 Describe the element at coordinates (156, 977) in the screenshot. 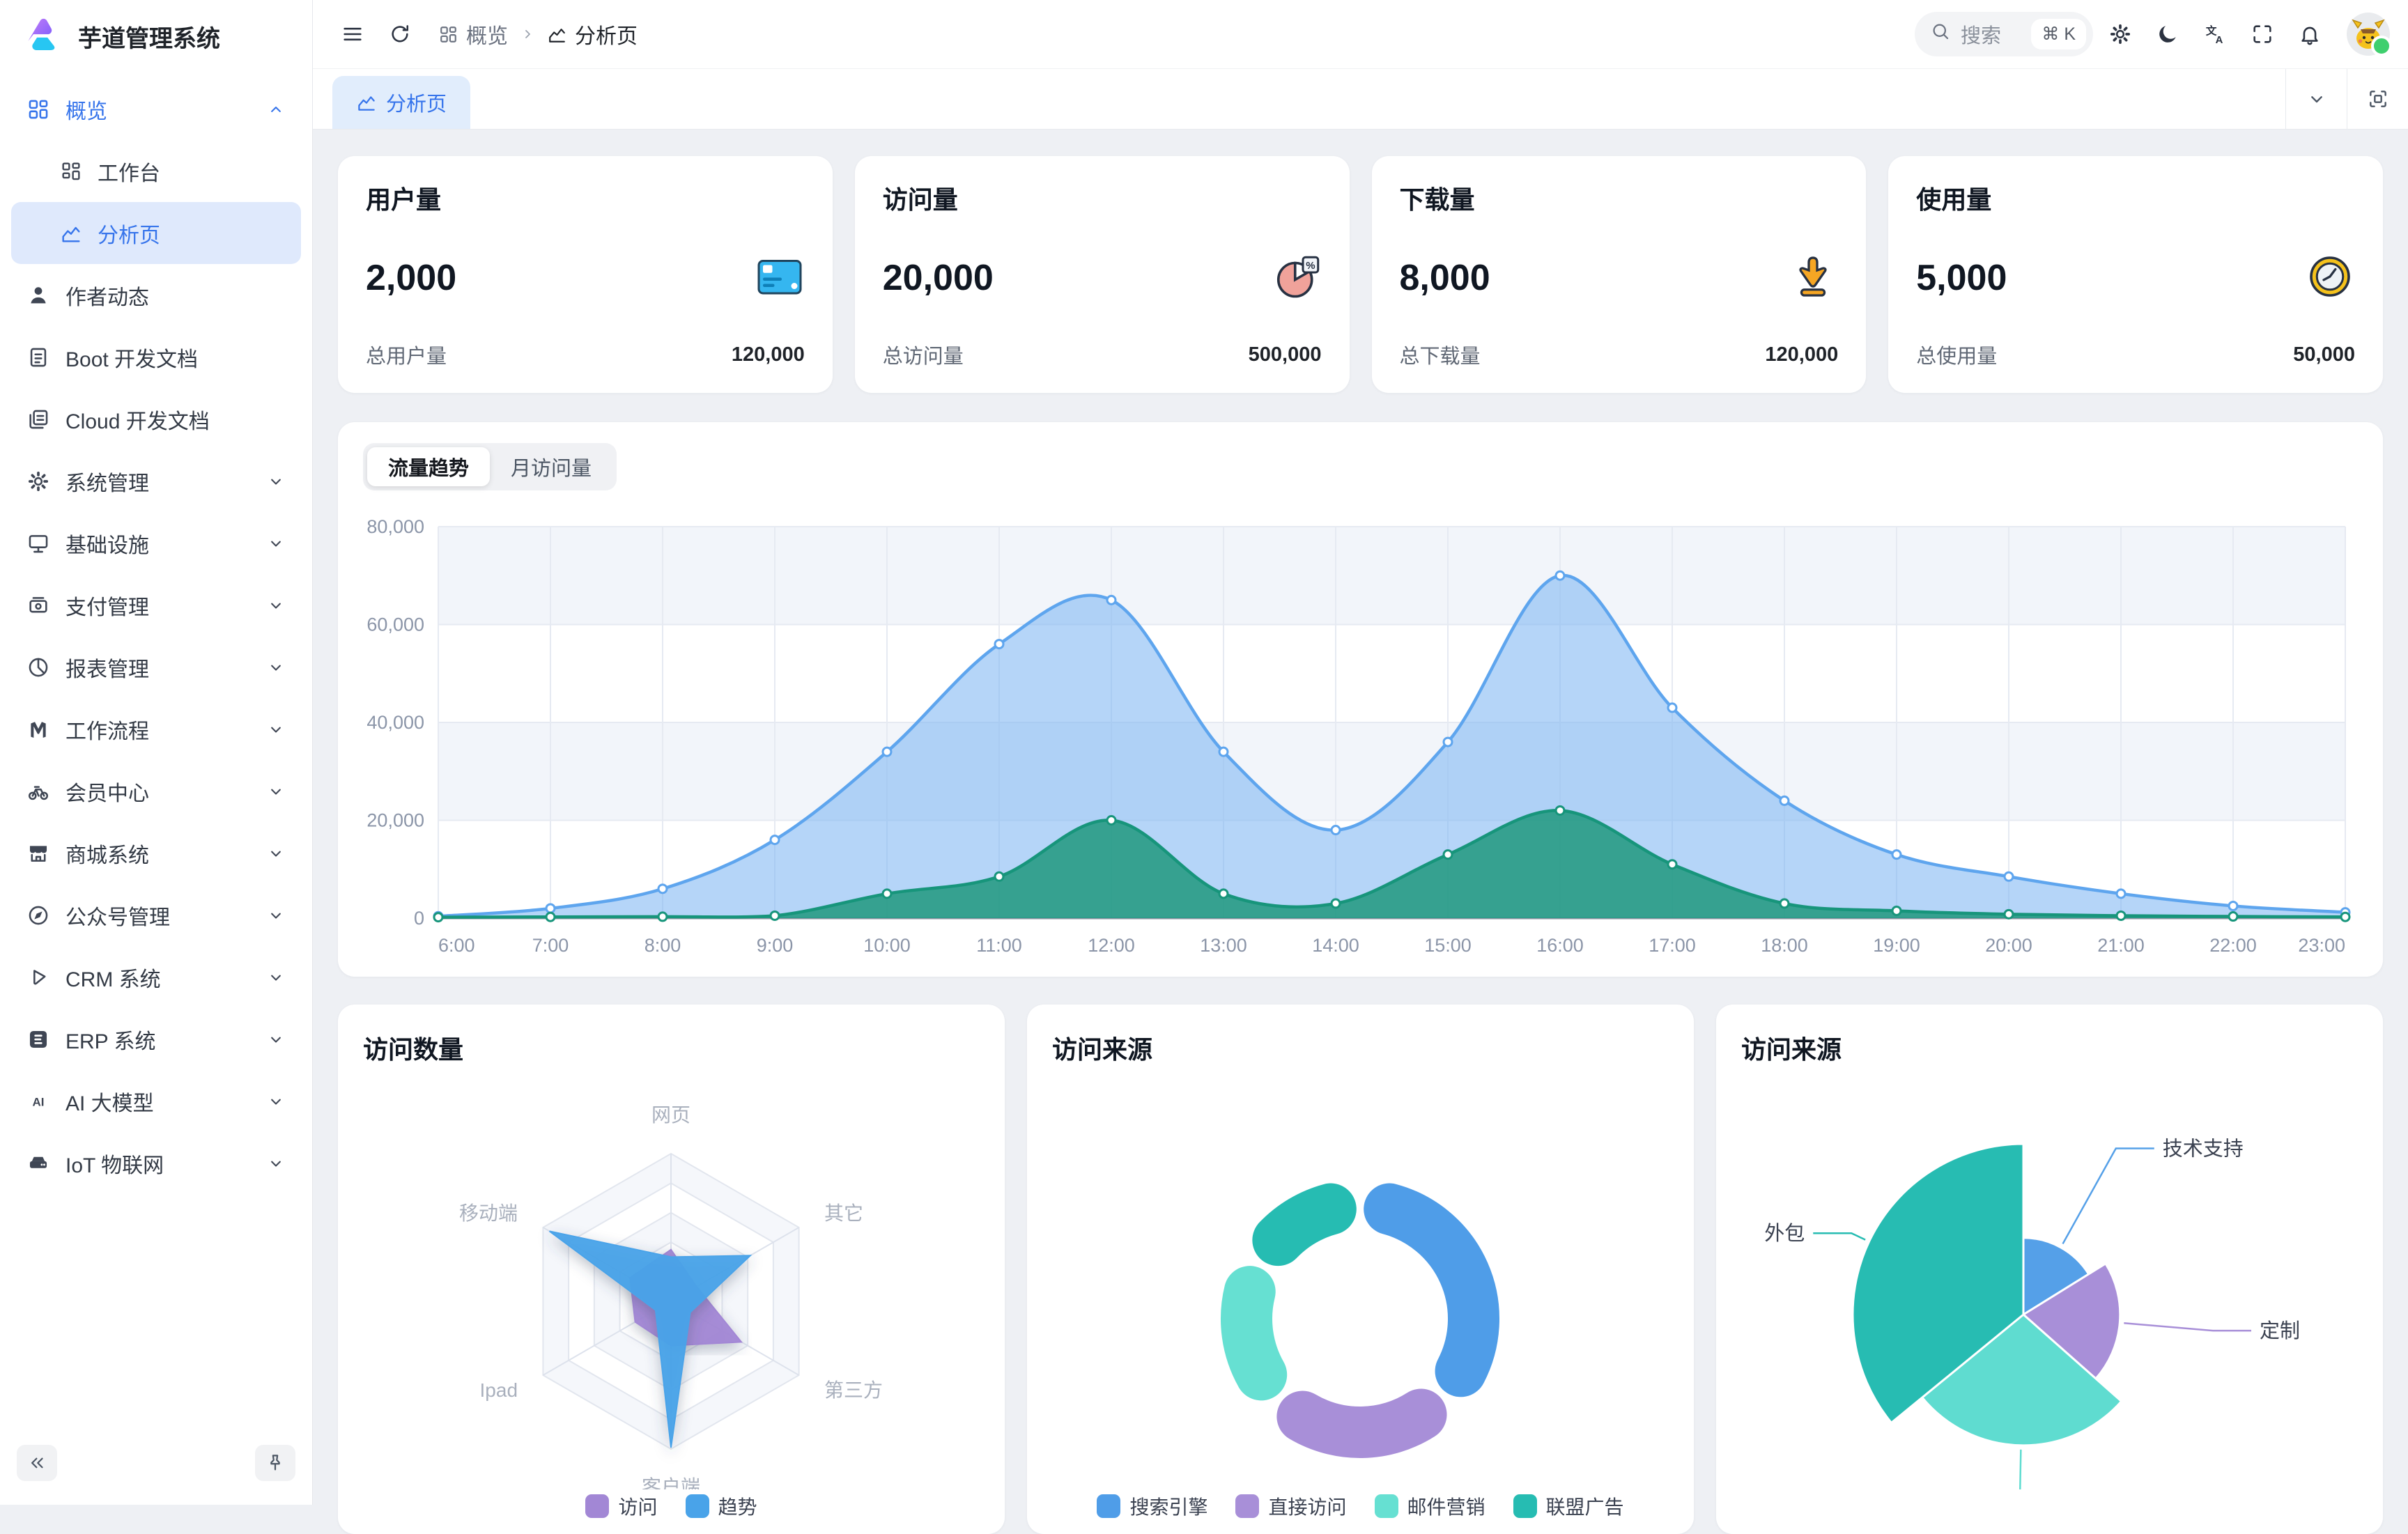

I see `sidebar-item-CRM 系统: CRM 系统` at that location.